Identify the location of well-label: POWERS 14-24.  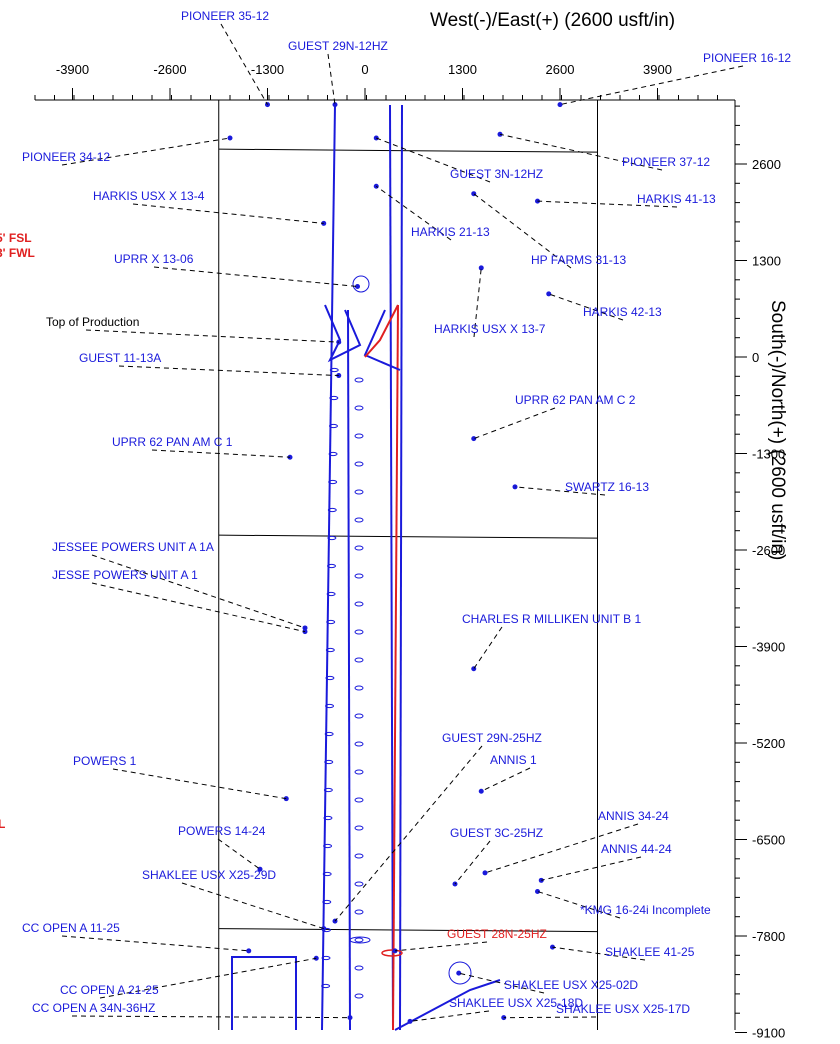
(222, 831).